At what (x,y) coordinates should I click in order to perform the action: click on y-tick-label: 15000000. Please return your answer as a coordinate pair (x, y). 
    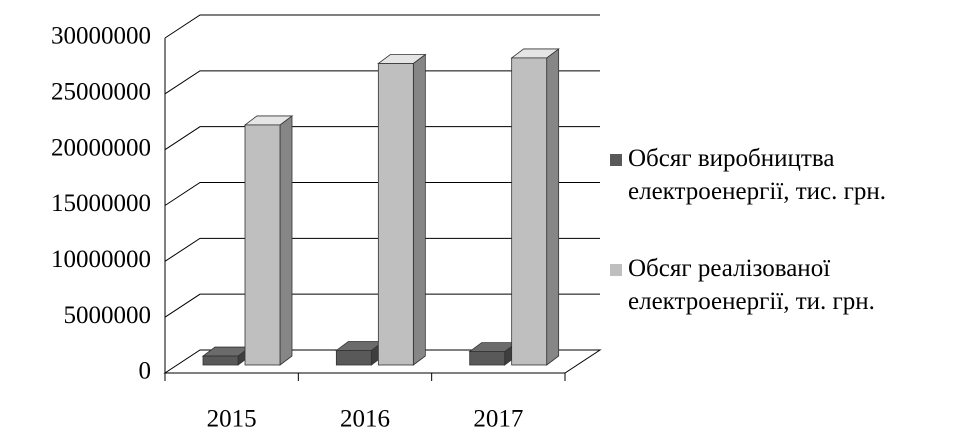
    Looking at the image, I should click on (101, 203).